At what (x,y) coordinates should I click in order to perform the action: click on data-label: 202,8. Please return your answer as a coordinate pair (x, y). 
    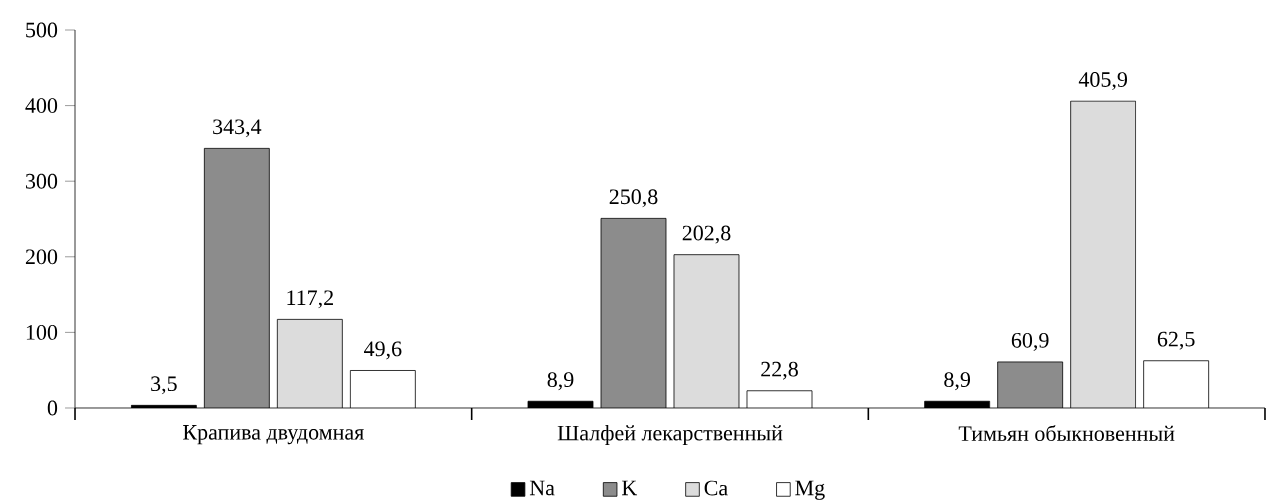
    Looking at the image, I should click on (706, 234).